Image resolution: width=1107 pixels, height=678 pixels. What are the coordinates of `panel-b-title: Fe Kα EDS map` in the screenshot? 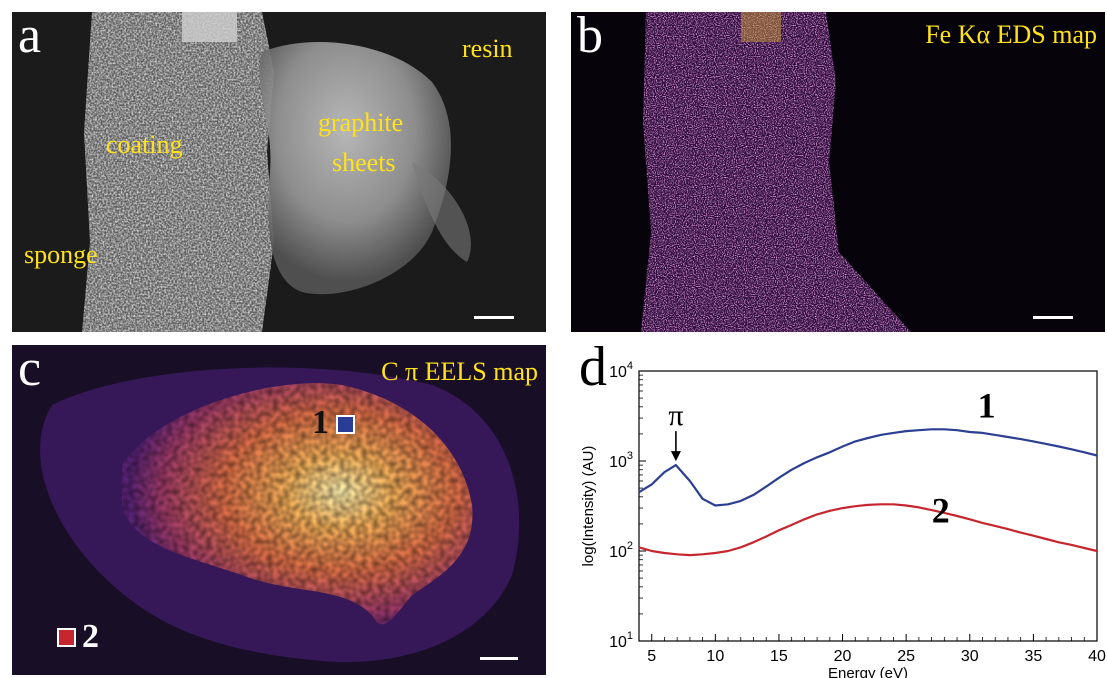 It's located at (1011, 34).